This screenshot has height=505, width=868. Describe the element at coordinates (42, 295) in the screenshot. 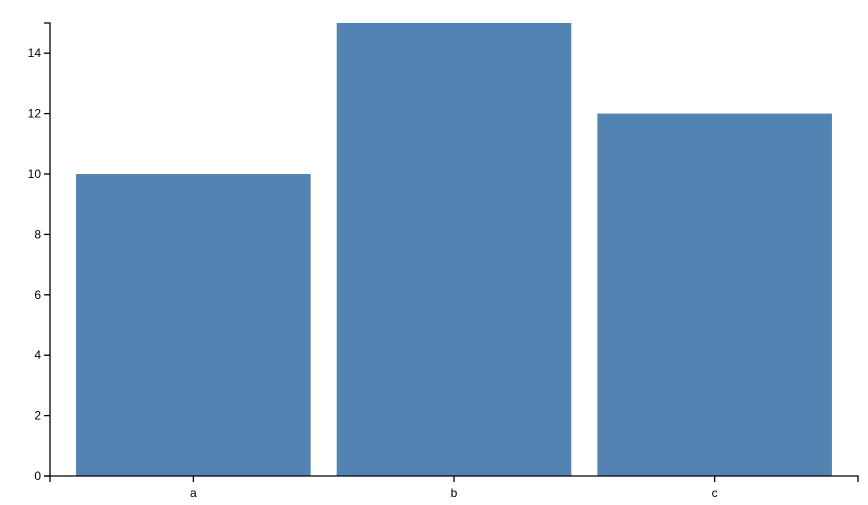

I see `y-tick-6: 6` at that location.